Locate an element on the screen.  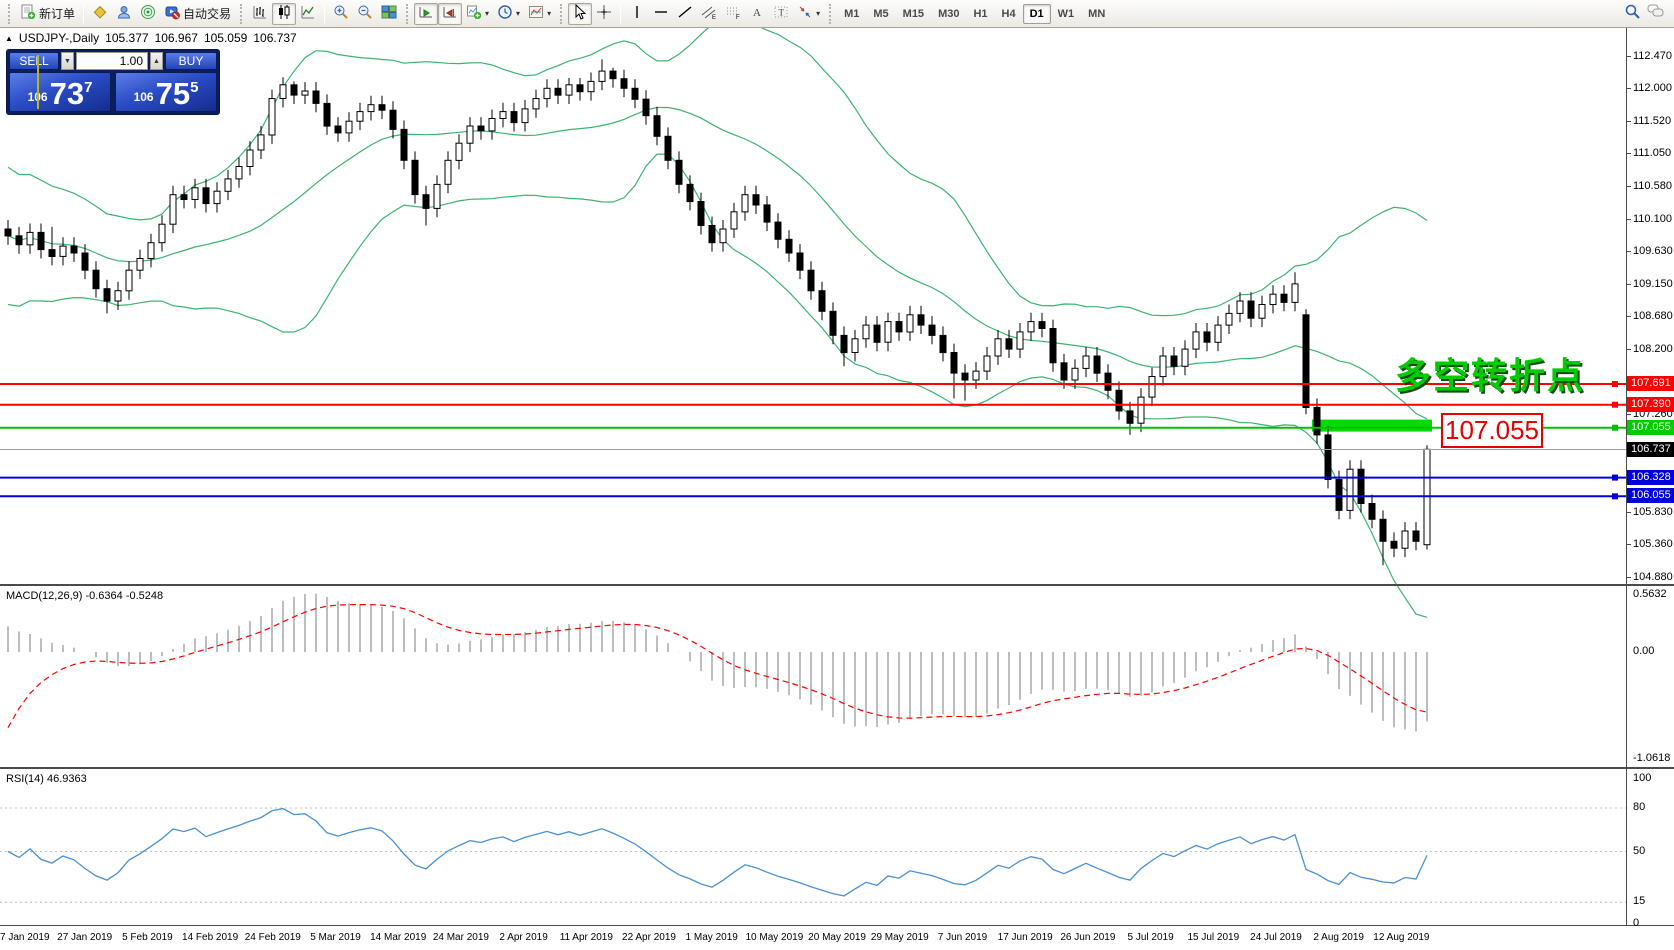
sell-price-box: 106 73 7 is located at coordinates (60, 92).